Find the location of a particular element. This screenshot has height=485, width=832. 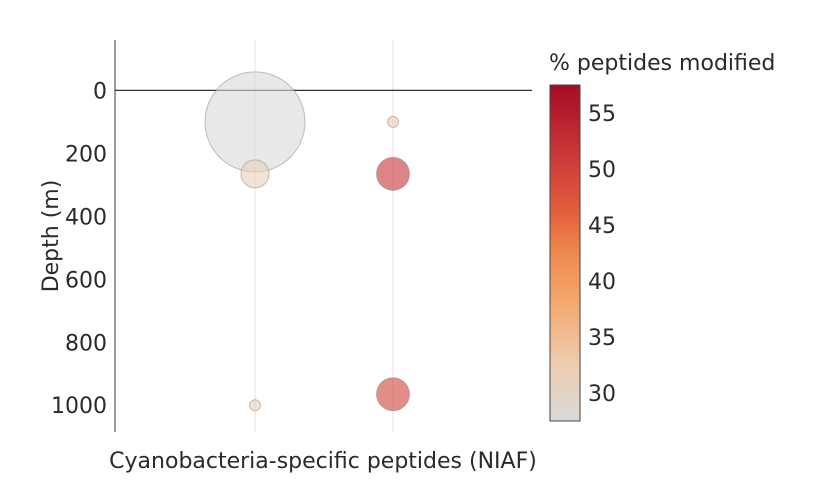

y-tick-label: 800 is located at coordinates (86, 343).